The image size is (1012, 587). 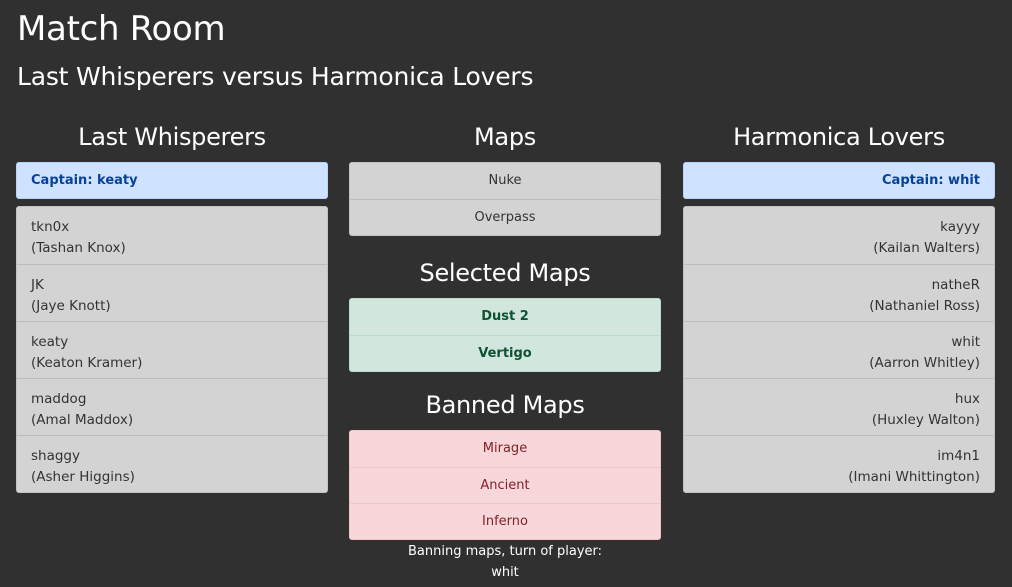 I want to click on banned-map-item: Mirage, so click(x=505, y=448).